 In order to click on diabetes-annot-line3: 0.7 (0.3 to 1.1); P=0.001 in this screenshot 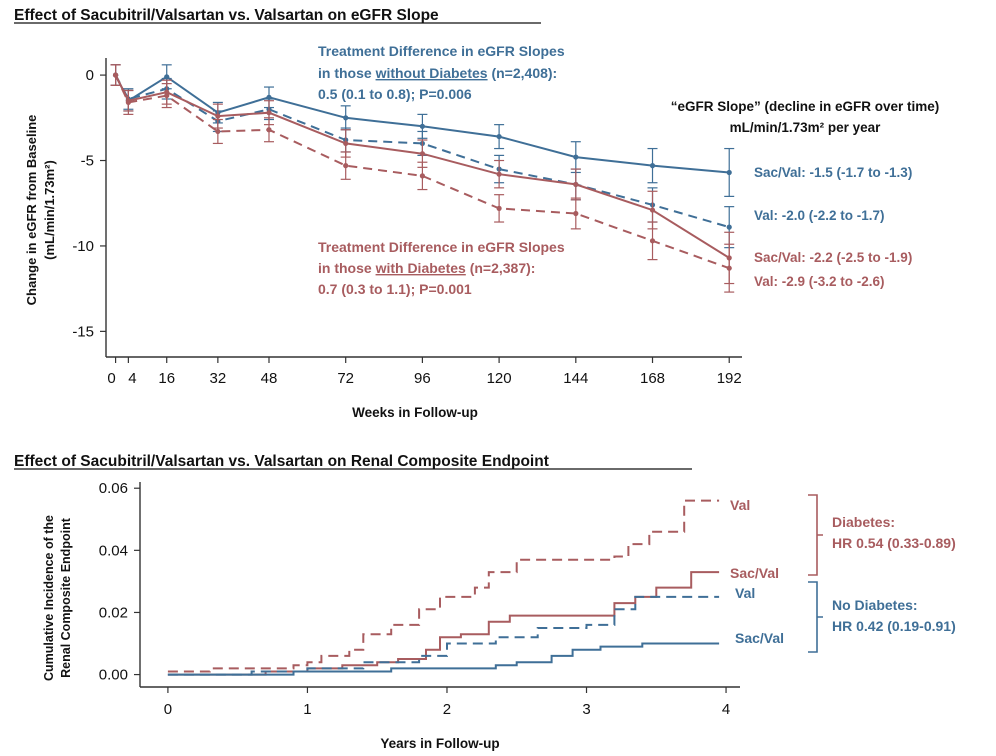, I will do `click(395, 289)`.